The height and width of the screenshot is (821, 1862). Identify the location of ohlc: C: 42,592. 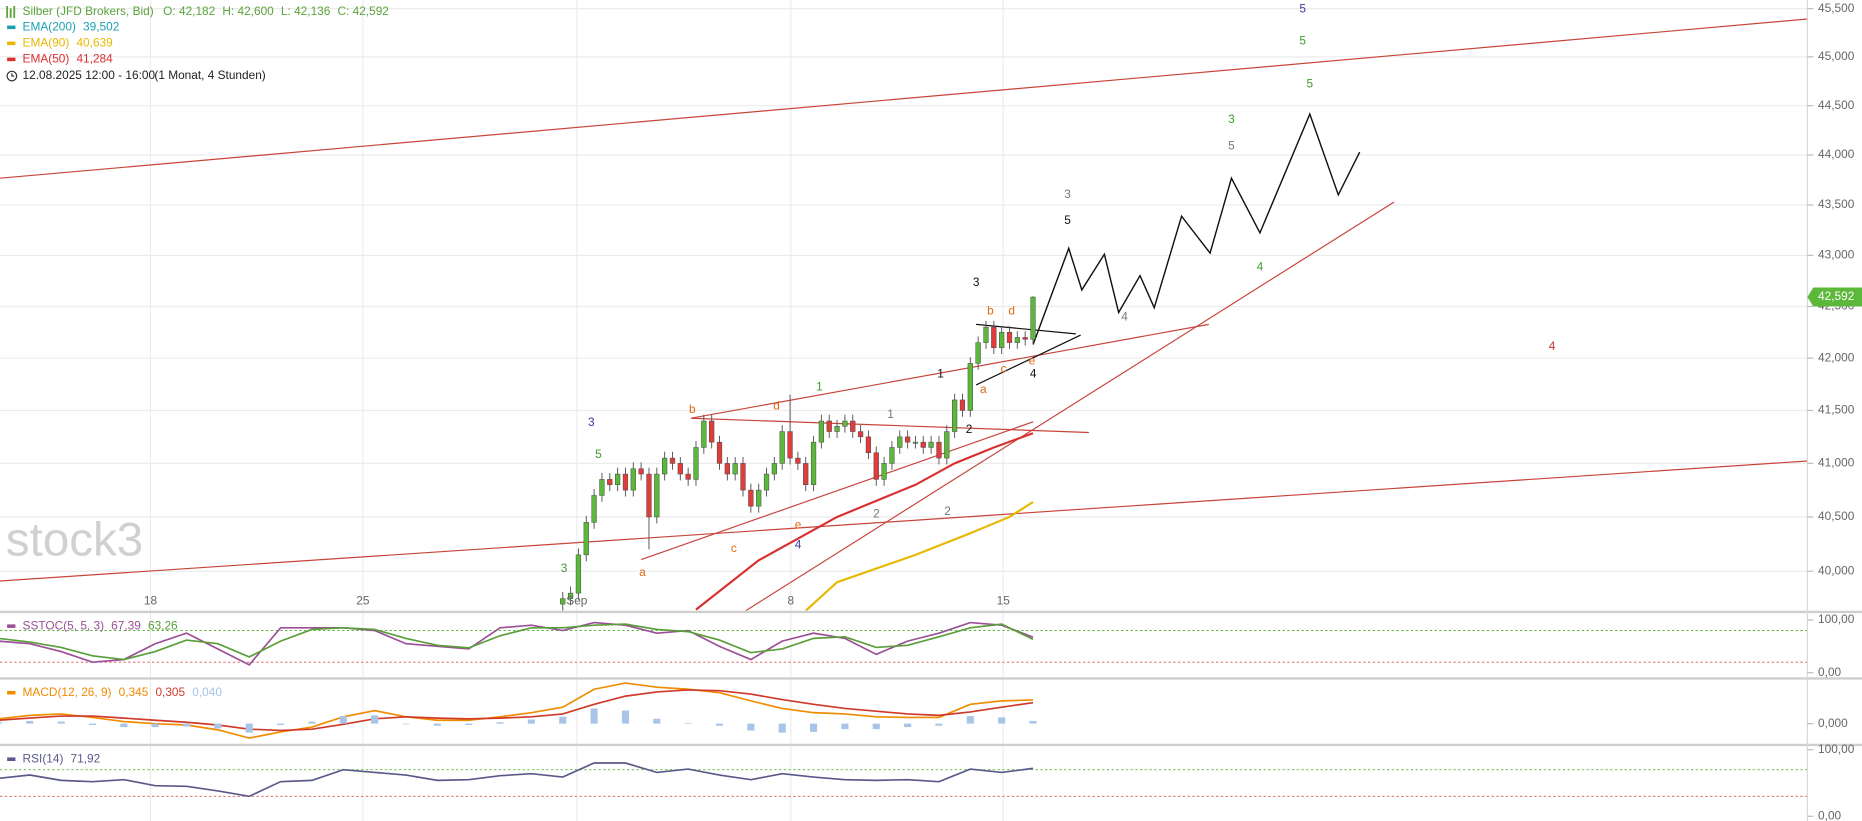
(363, 11).